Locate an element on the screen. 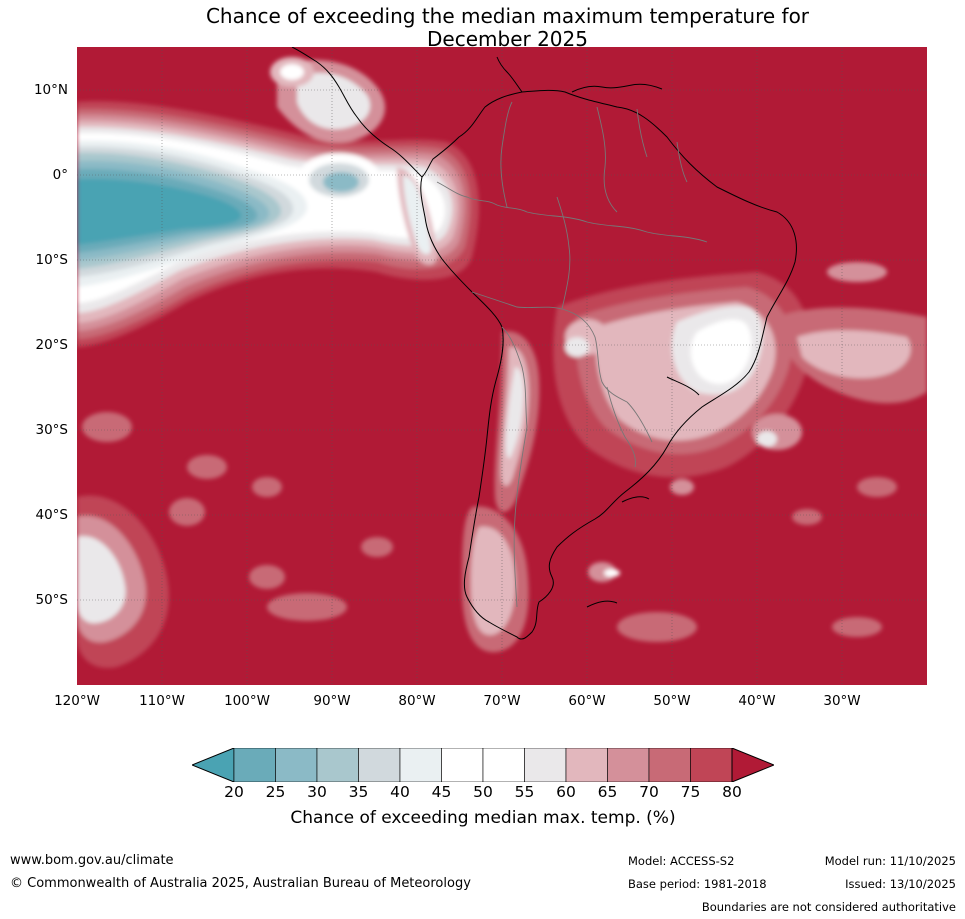  colorbar-segments is located at coordinates (483, 765).